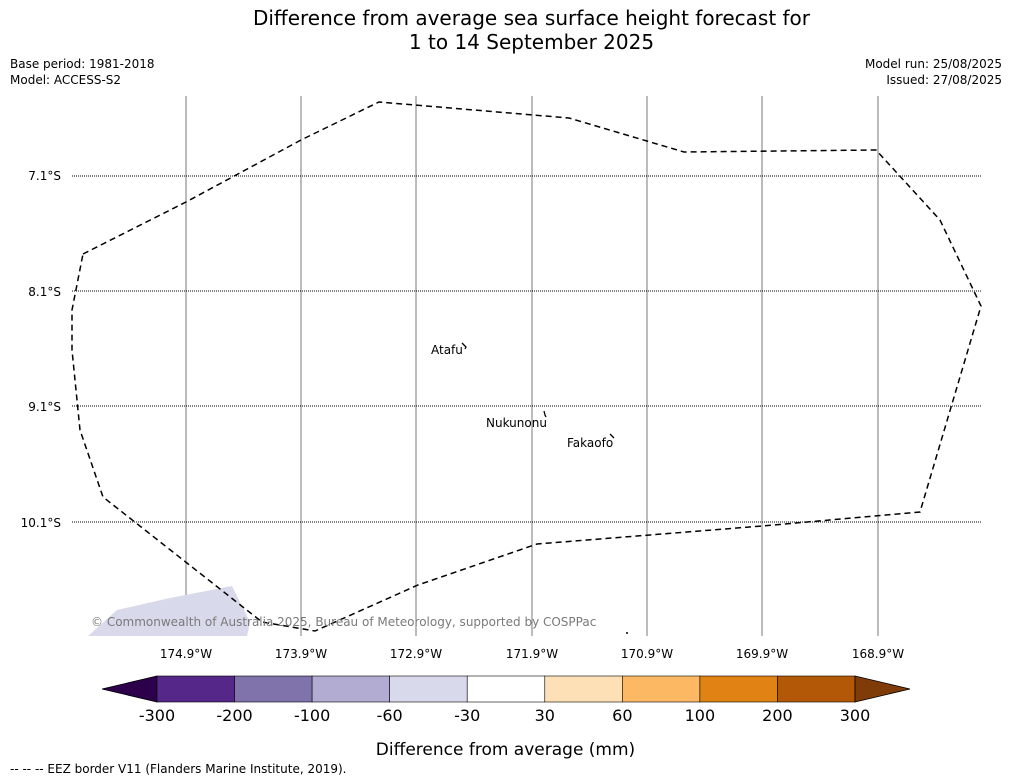  What do you see at coordinates (545, 414) in the screenshot?
I see `nukunonu-atoll` at bounding box center [545, 414].